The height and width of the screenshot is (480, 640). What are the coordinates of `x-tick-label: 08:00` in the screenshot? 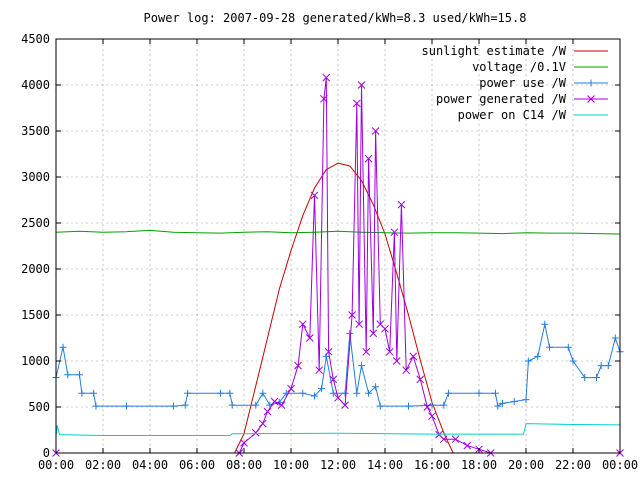 It's located at (244, 465).